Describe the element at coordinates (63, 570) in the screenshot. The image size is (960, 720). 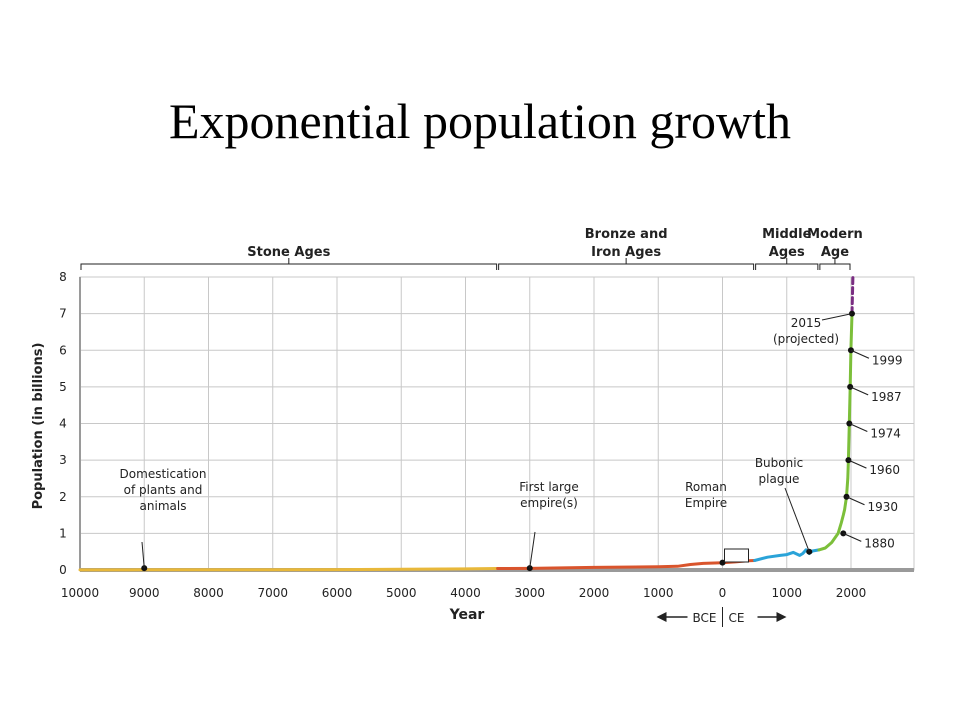
I see `y-tick-label: 0` at that location.